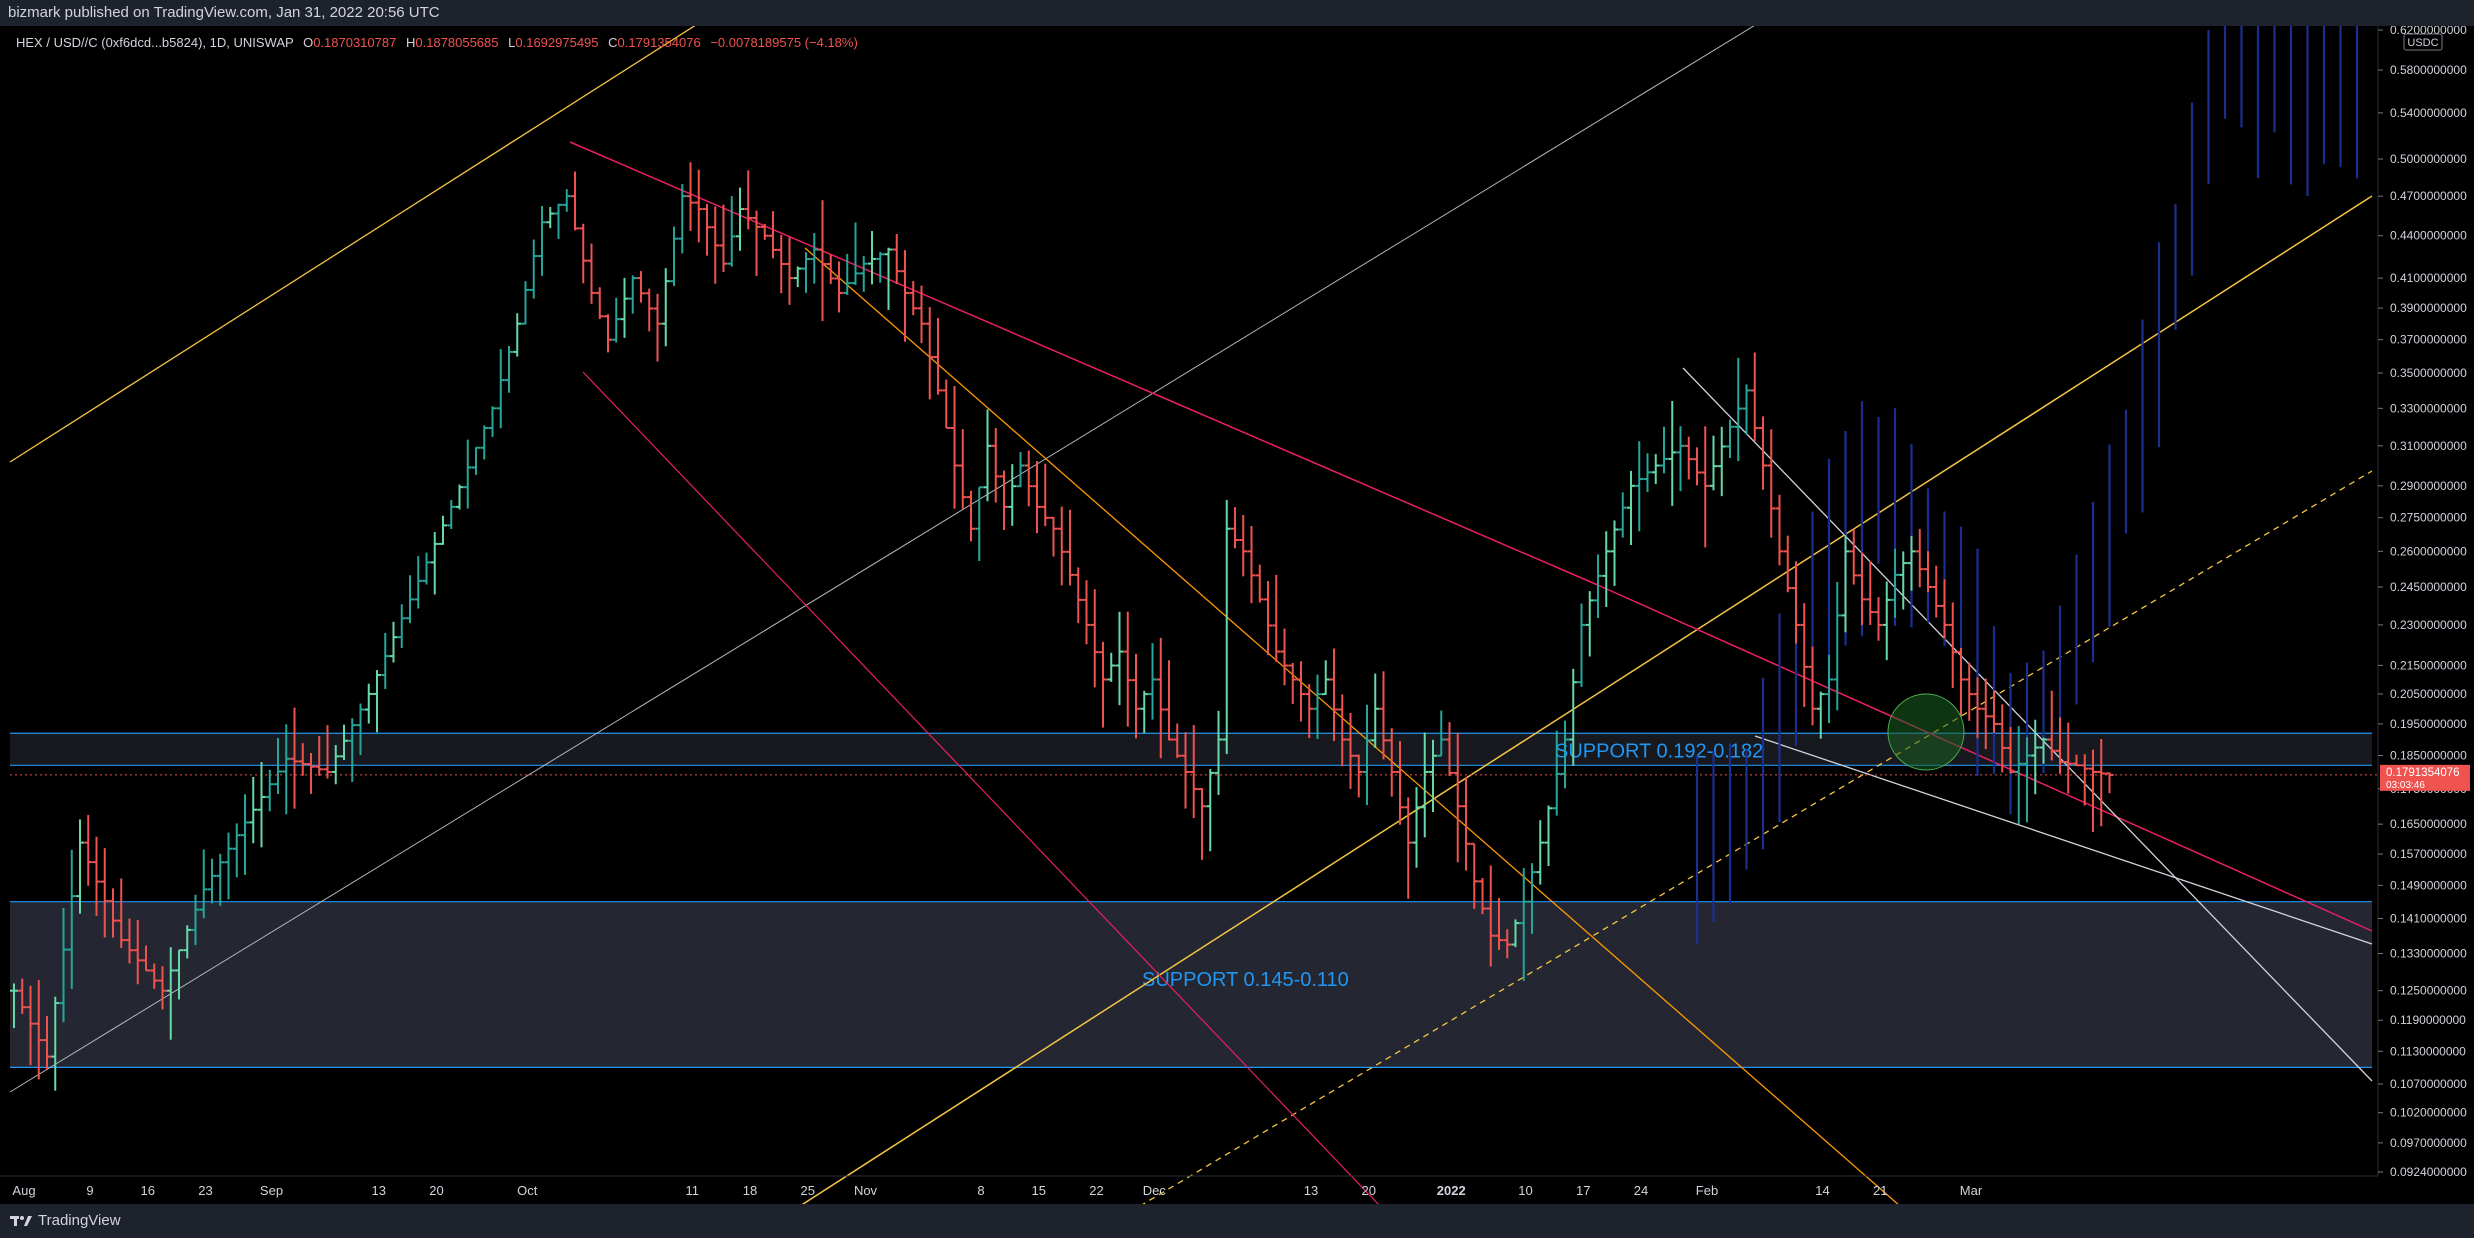 The height and width of the screenshot is (1238, 2474). Describe the element at coordinates (436, 1190) in the screenshot. I see `time-tick-label: 20` at that location.